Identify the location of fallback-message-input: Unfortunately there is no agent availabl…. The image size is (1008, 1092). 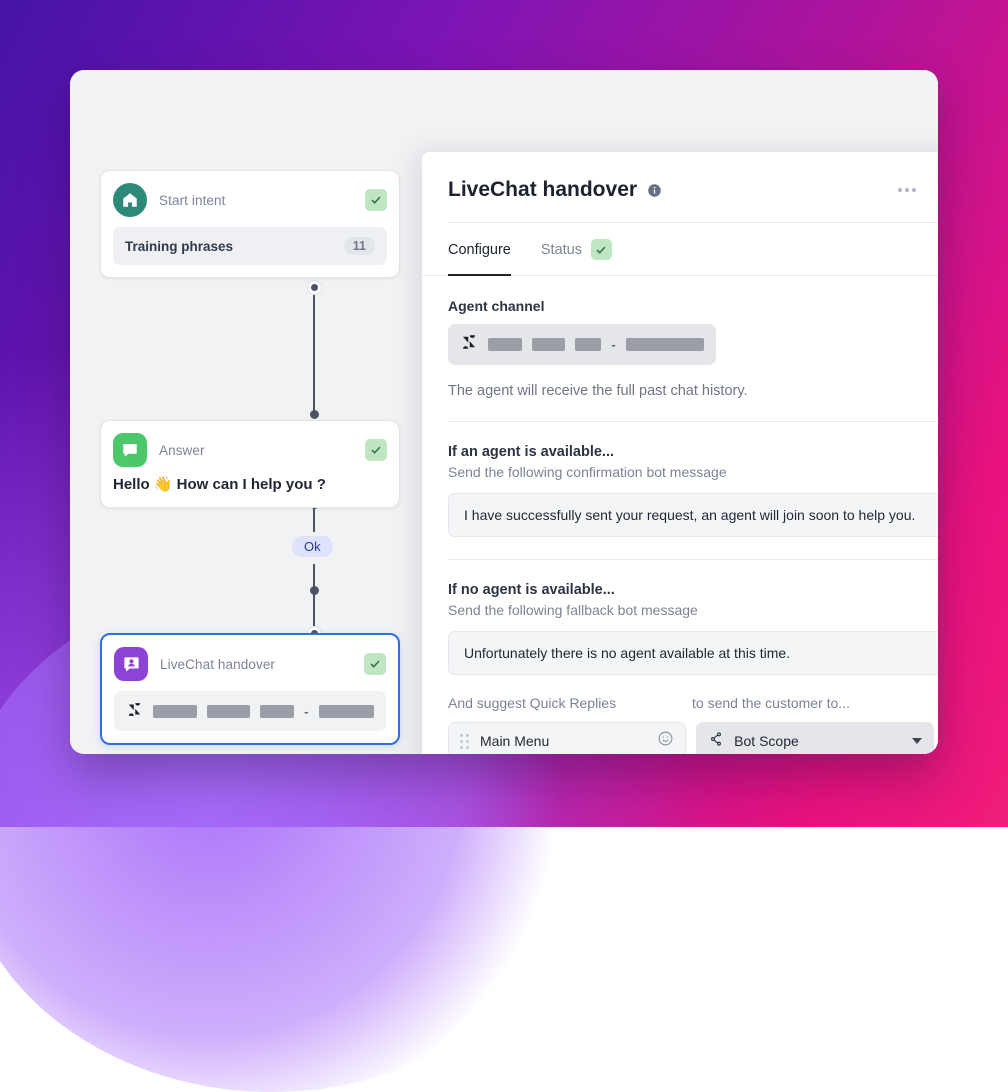
(693, 653).